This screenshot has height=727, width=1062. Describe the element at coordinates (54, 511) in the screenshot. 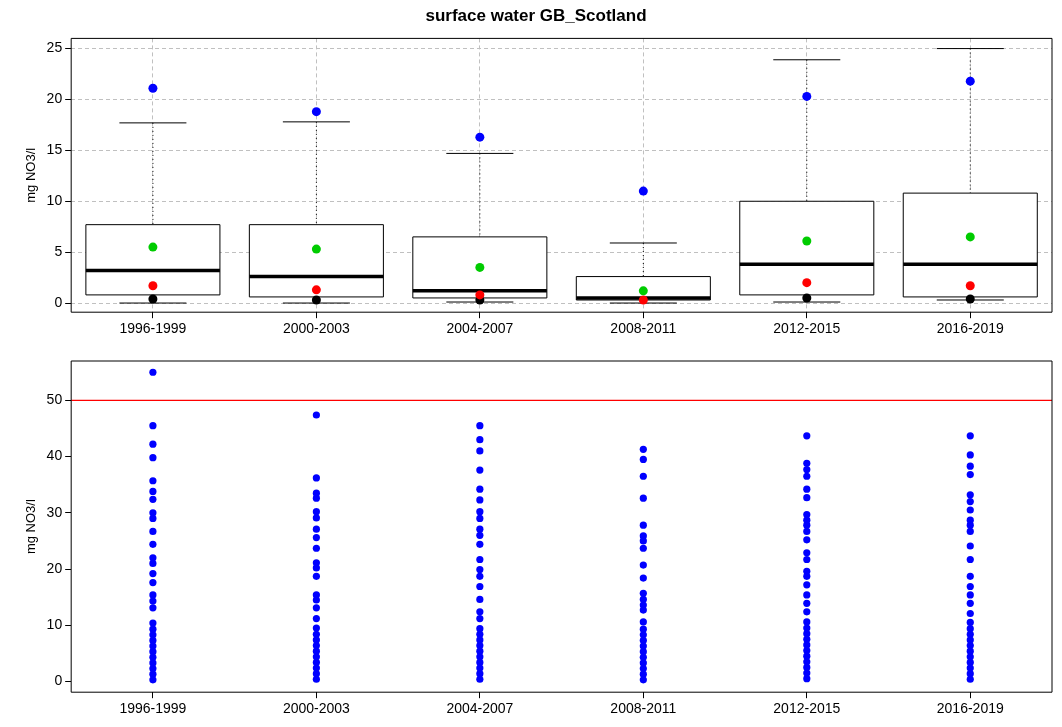

I see `y-tick-label: 30` at that location.